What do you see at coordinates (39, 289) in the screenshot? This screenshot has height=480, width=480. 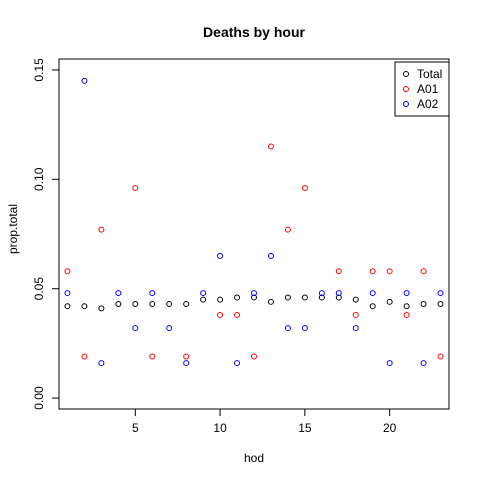 I see `y-tick-label: 0.05` at bounding box center [39, 289].